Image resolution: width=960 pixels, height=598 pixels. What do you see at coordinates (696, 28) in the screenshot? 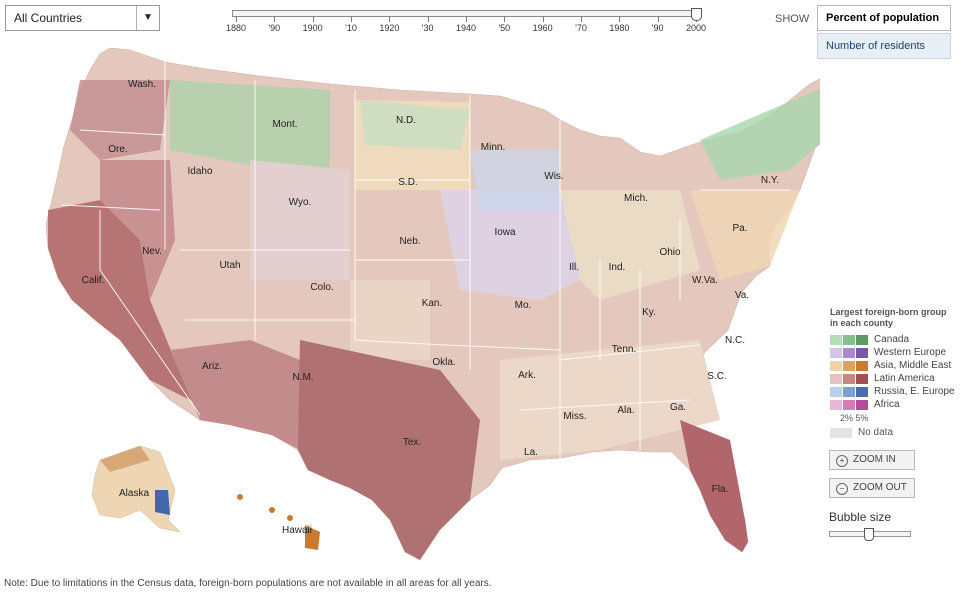
I see `timeline-label-12: 2000` at bounding box center [696, 28].